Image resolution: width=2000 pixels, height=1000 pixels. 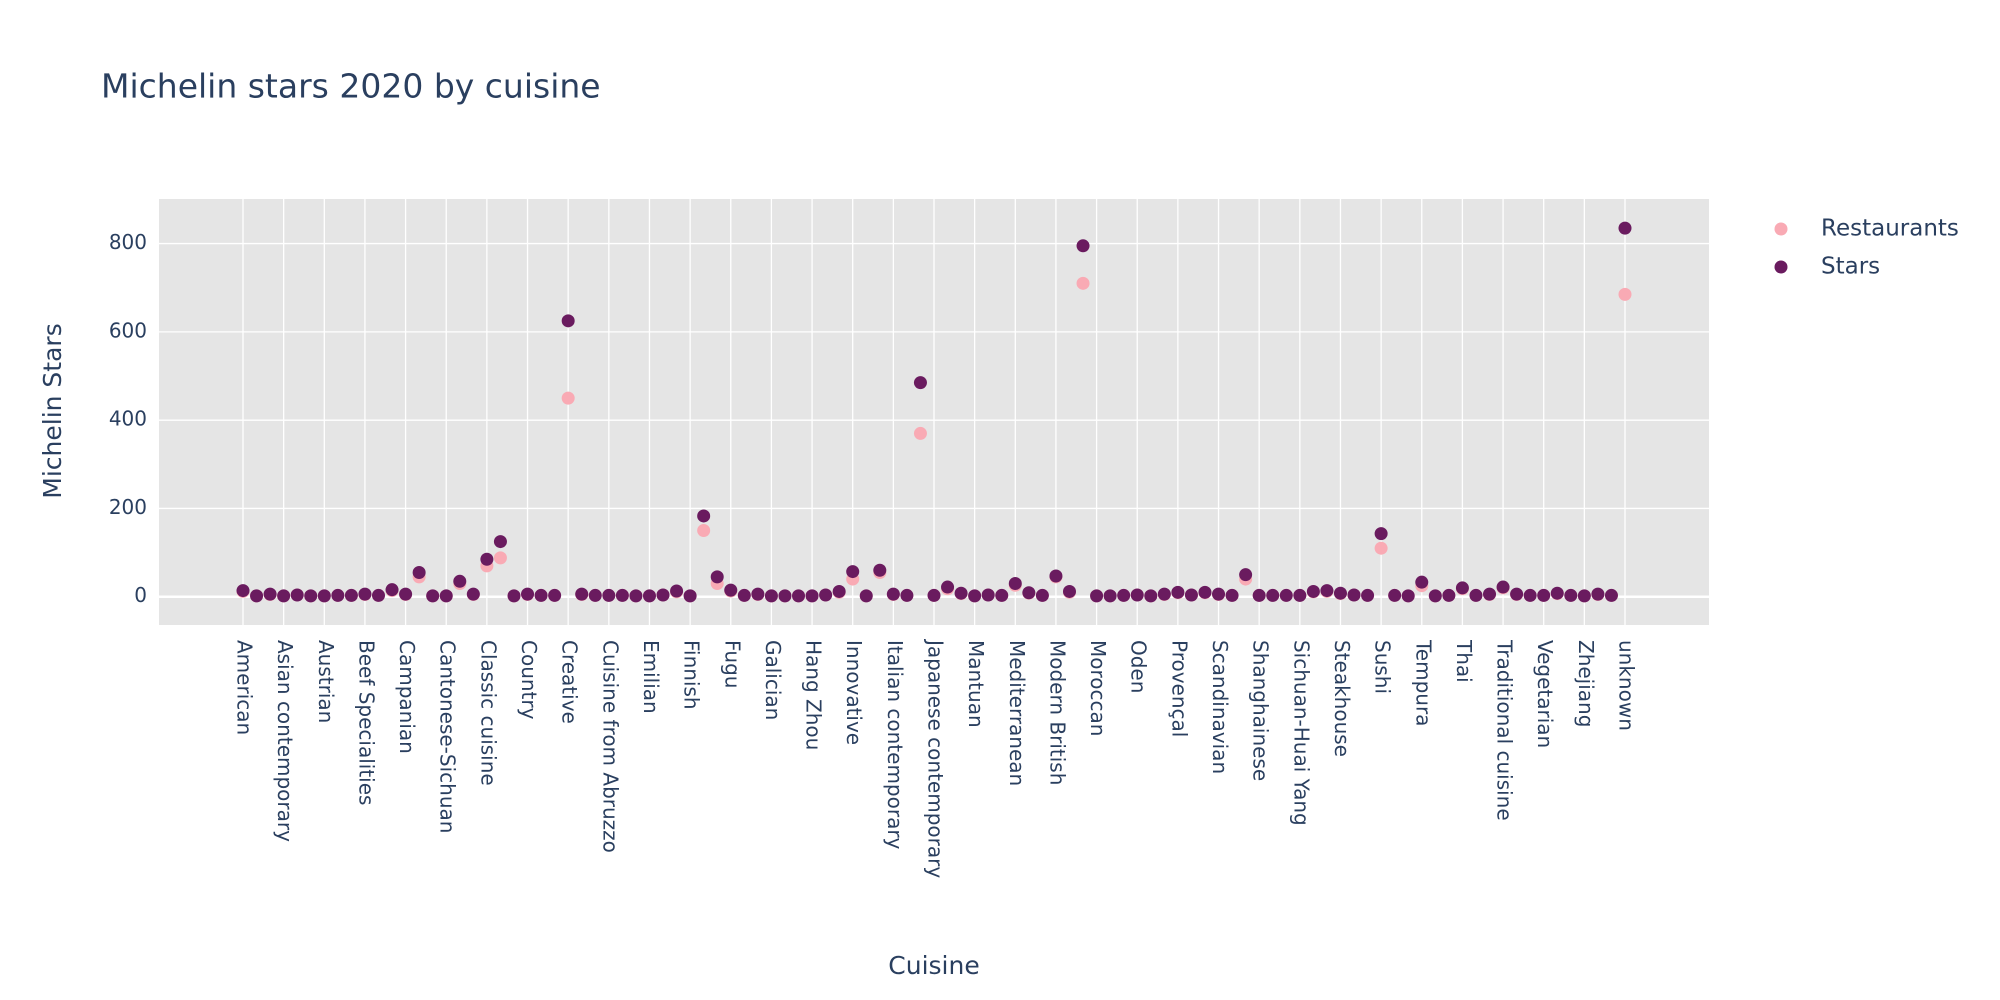 I want to click on x-tick-label: Campanian, so click(x=407, y=697).